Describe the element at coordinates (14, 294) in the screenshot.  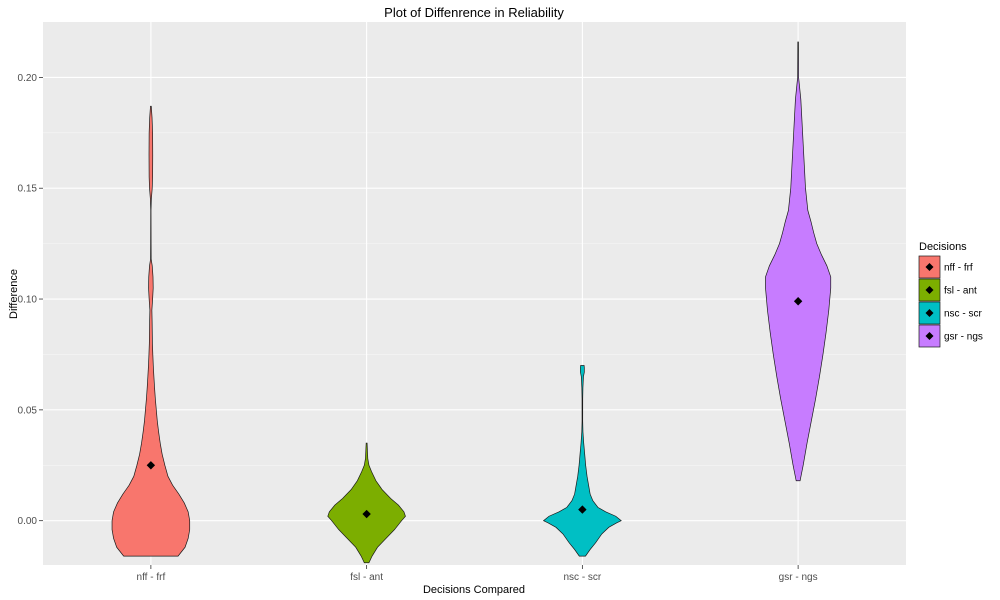
I see `y-axis-title: Difference` at that location.